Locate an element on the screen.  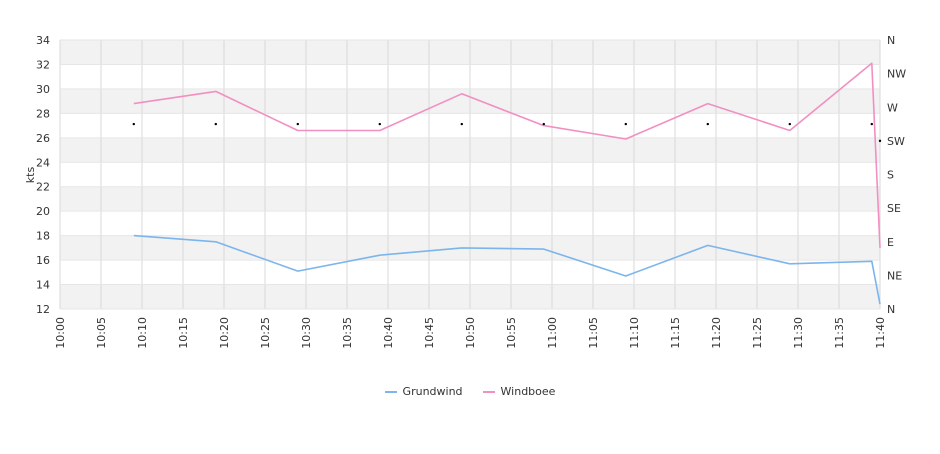
x-tick-label: 10:40 is located at coordinates (388, 333).